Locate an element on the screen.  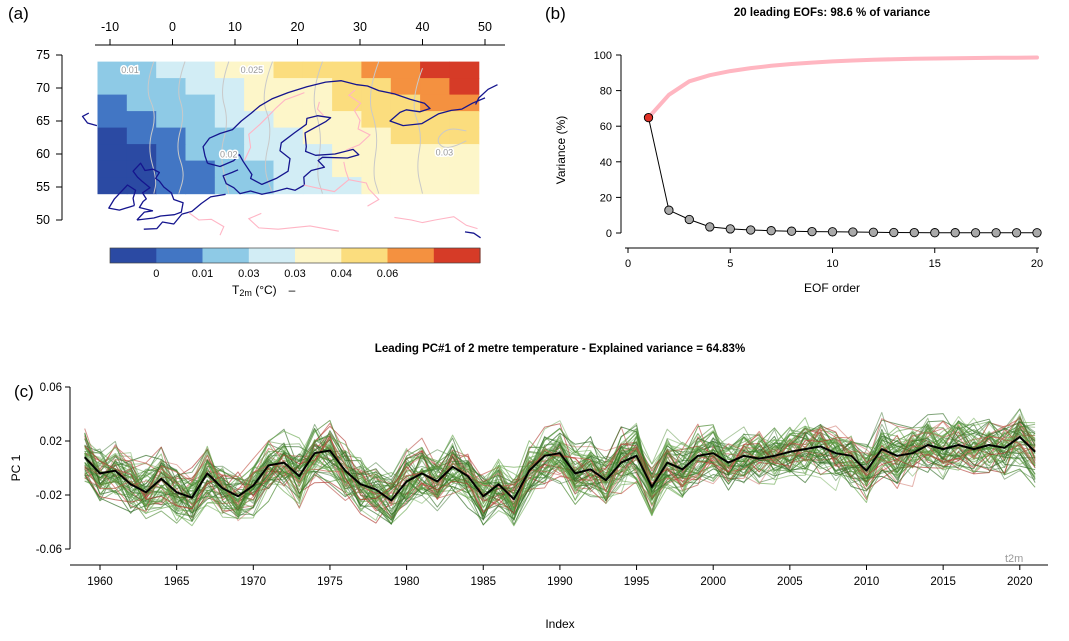
scree-ylabel: Variance (%) is located at coordinates (561, 150).